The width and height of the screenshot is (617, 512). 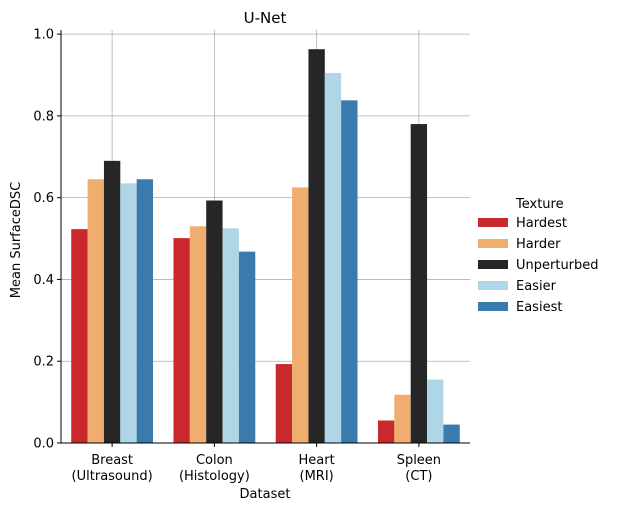 I want to click on legend-label: Easier, so click(x=536, y=286).